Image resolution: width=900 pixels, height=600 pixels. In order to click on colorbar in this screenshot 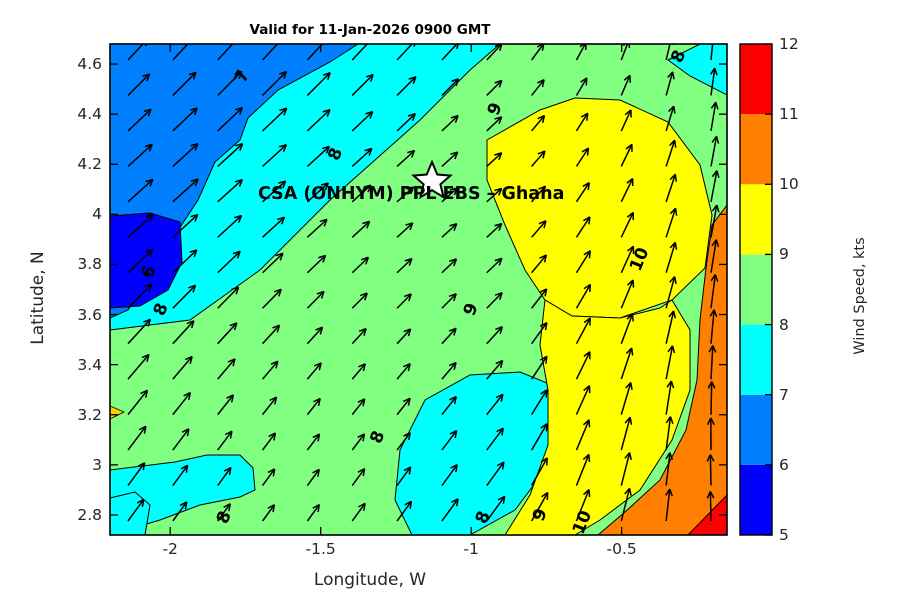, I will do `click(756, 289)`.